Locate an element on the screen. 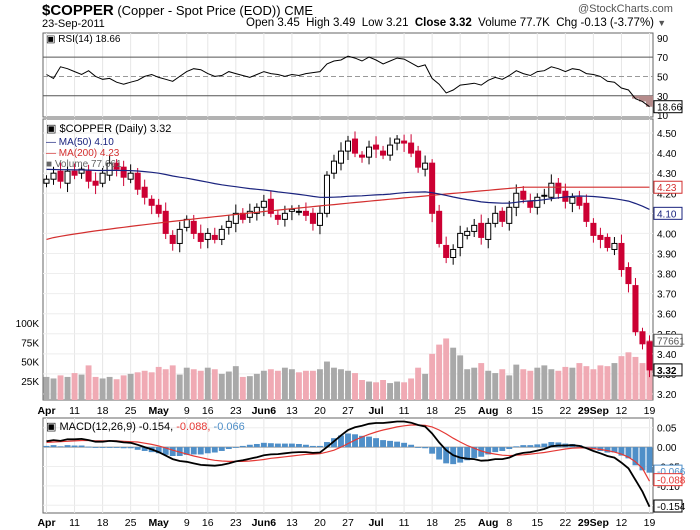 The image size is (700, 530). svg-text: 4.10 is located at coordinates (667, 214).